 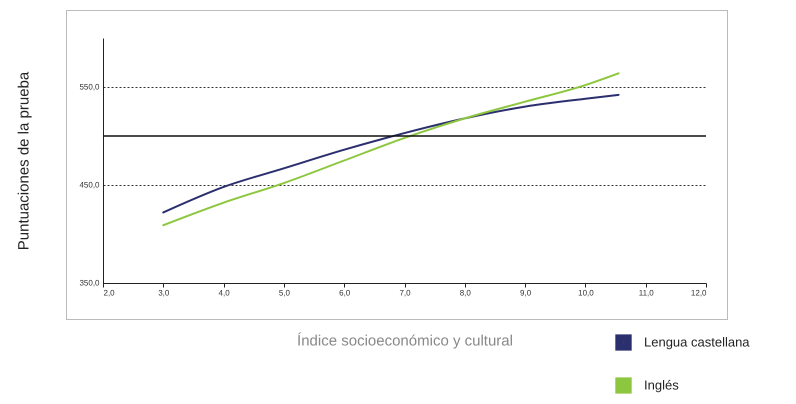 What do you see at coordinates (405, 293) in the screenshot?
I see `x-tick-label: 7,0` at bounding box center [405, 293].